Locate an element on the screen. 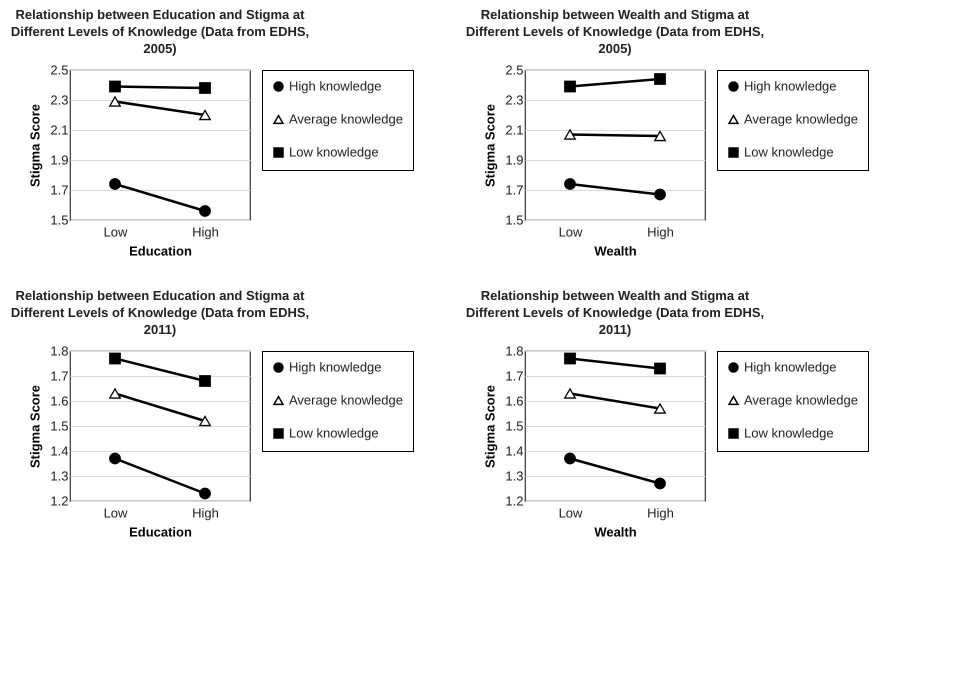 The image size is (974, 699). chart-title: Relationship between Wealth and Stigma at Different Levels of Knowledge (Data from EDHS, 2005) is located at coordinates (615, 31).